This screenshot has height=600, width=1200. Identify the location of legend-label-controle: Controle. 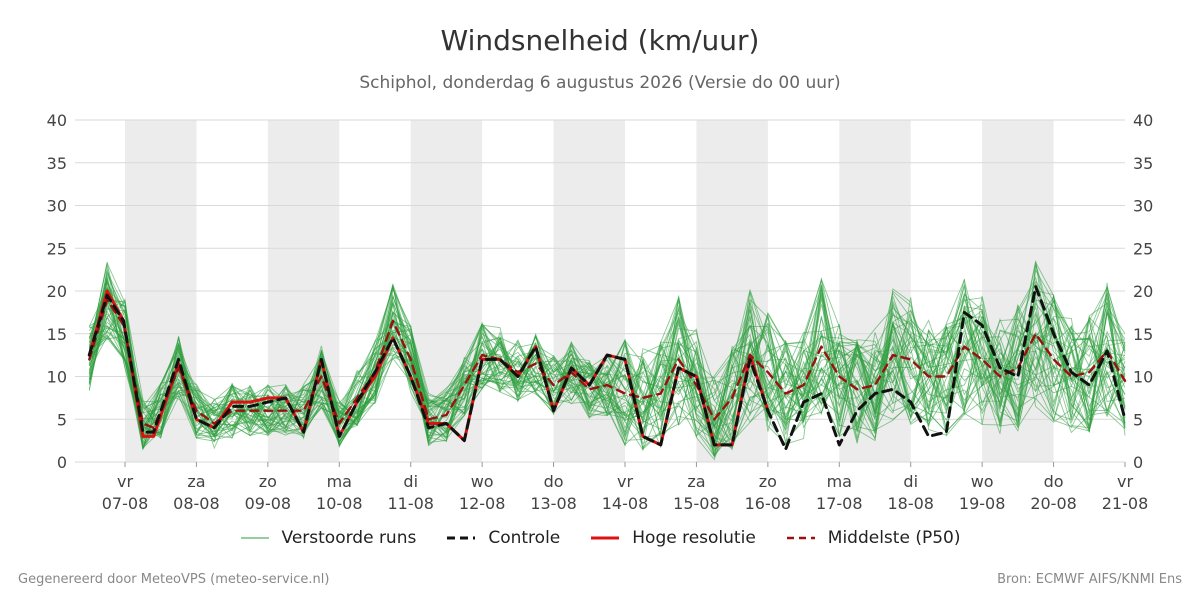
(524, 538).